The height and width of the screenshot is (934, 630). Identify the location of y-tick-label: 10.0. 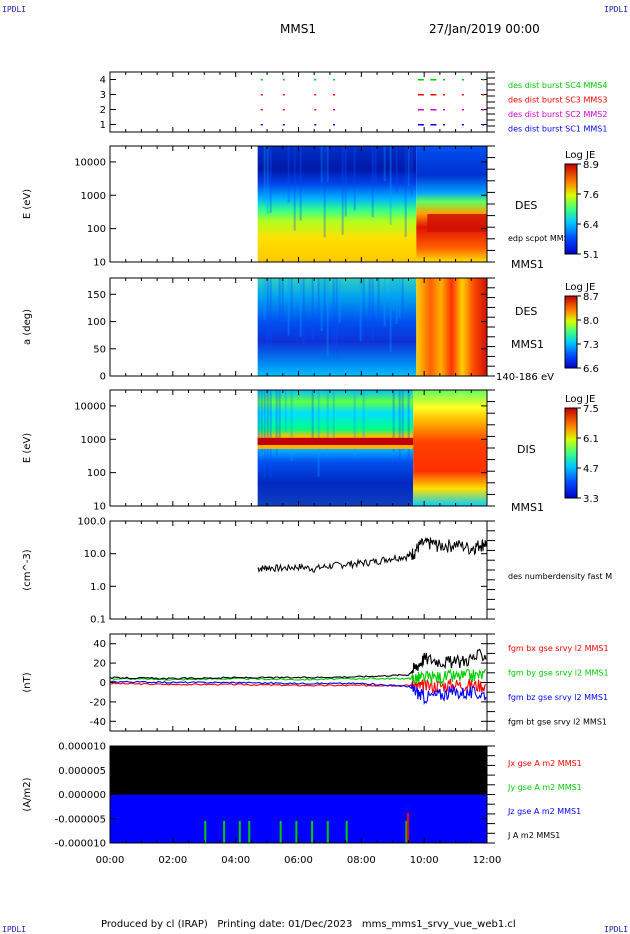
(95, 554).